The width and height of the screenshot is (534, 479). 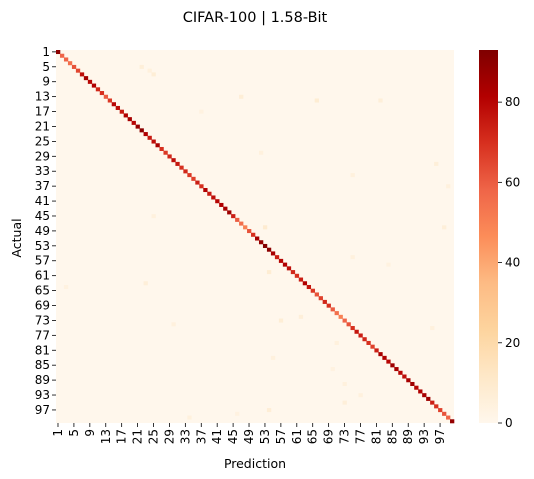 I want to click on x-tick-label: 49, so click(x=249, y=436).